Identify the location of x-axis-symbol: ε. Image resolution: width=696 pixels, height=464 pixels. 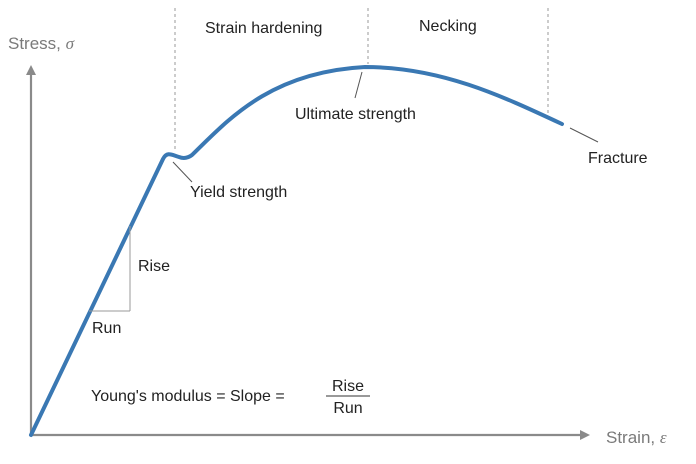
(663, 437).